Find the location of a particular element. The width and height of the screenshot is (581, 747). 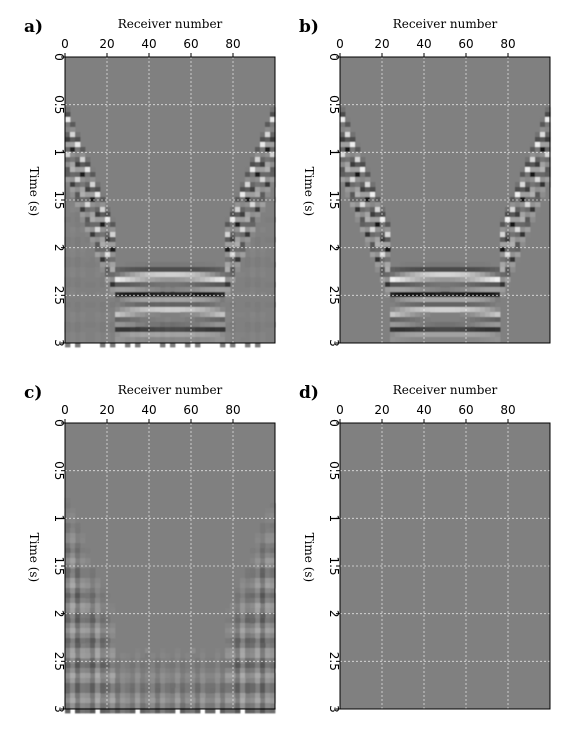

x-tick-label: 20 is located at coordinates (381, 410).